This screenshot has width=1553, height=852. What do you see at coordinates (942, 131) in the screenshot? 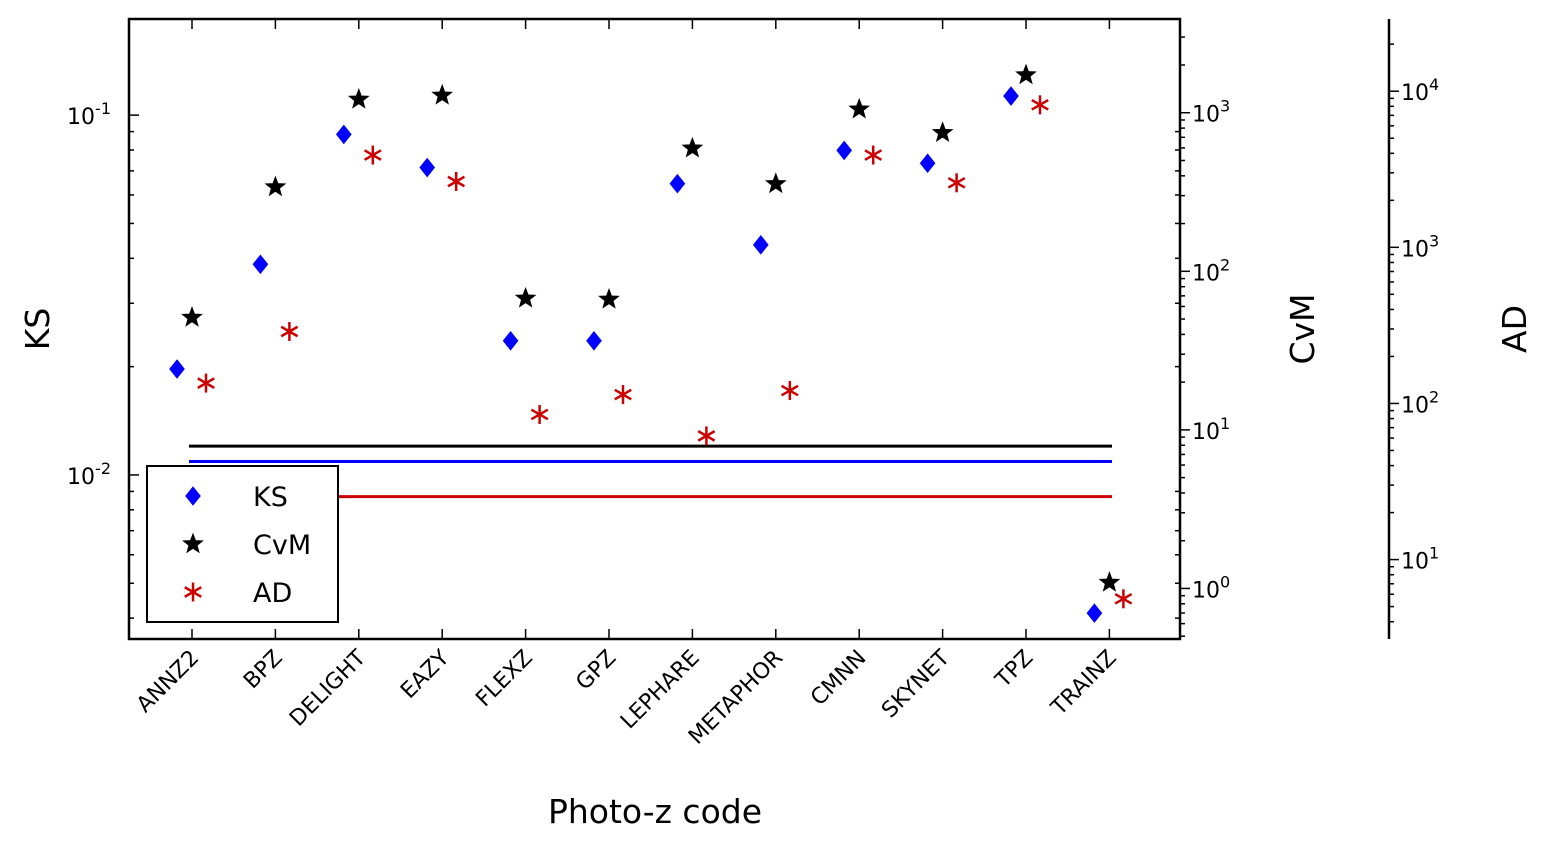
I see `point-cvm-skynet` at bounding box center [942, 131].